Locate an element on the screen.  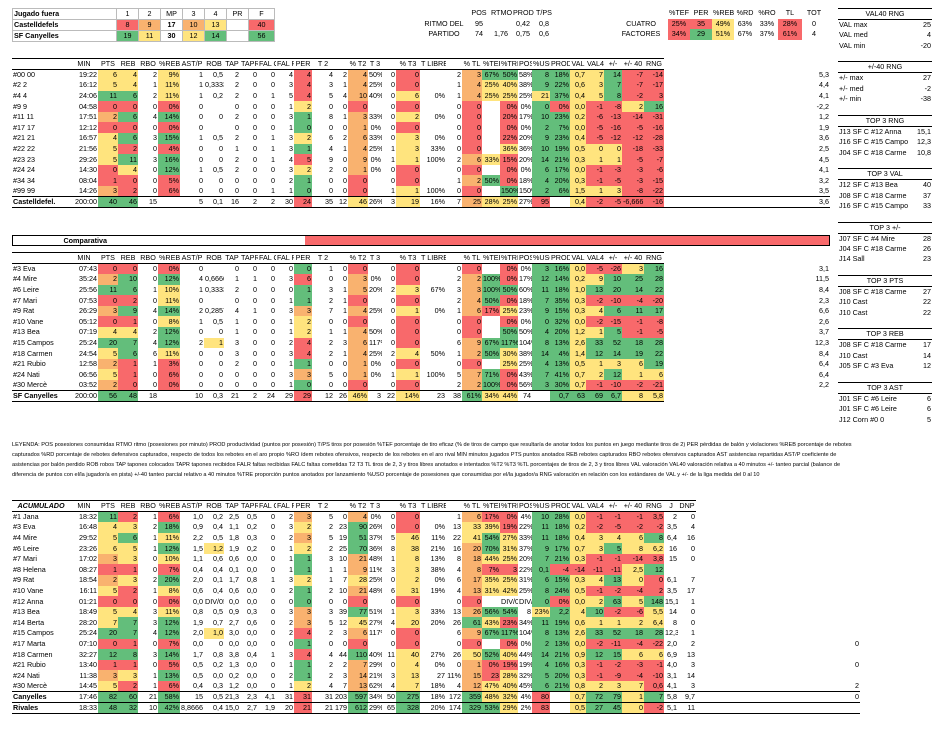
stat-cell: 0,3 is located at coordinates (578, 311).